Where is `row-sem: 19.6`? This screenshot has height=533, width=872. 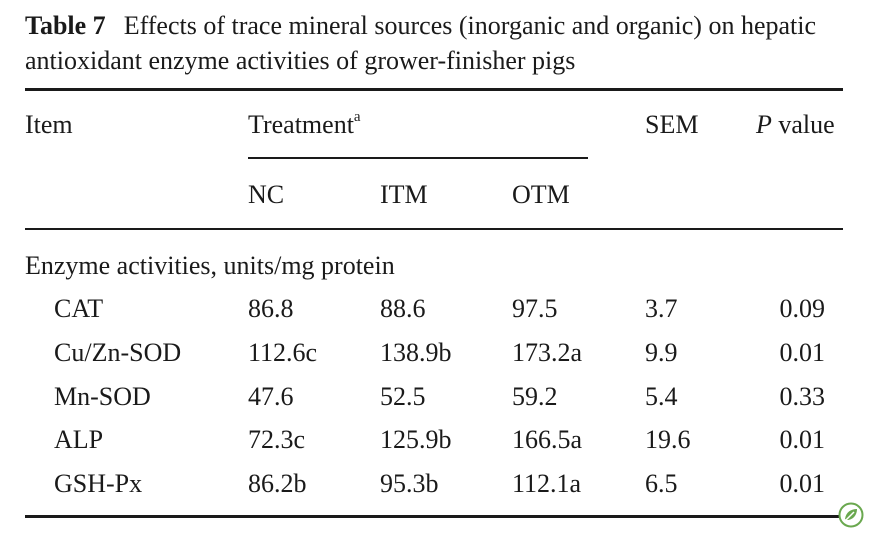 row-sem: 19.6 is located at coordinates (668, 439).